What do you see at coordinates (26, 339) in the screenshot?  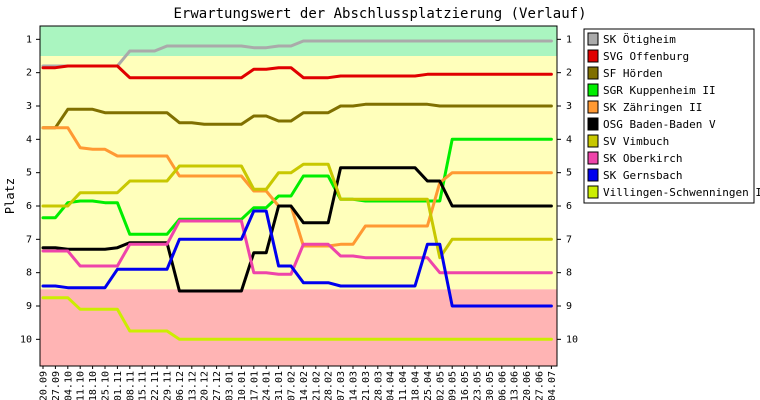 I see `y-tick-label-left: 10` at bounding box center [26, 339].